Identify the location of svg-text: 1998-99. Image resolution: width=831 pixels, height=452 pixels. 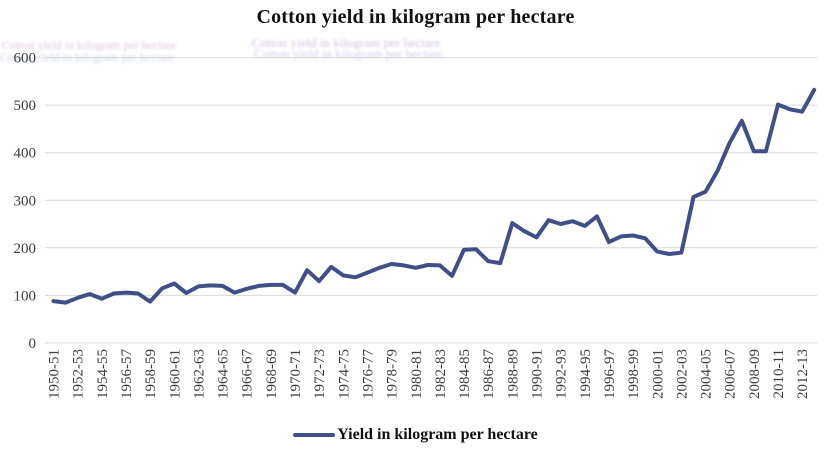
(634, 374).